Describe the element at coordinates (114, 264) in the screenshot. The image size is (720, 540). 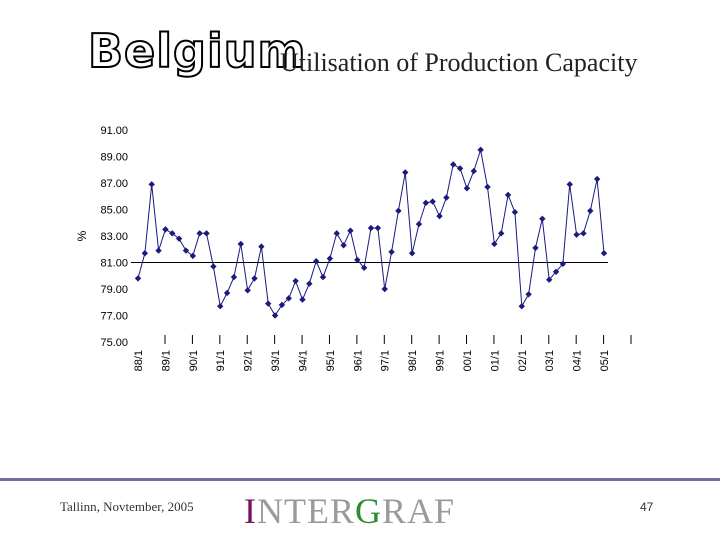
I see `y-tick-label: 81.00` at that location.